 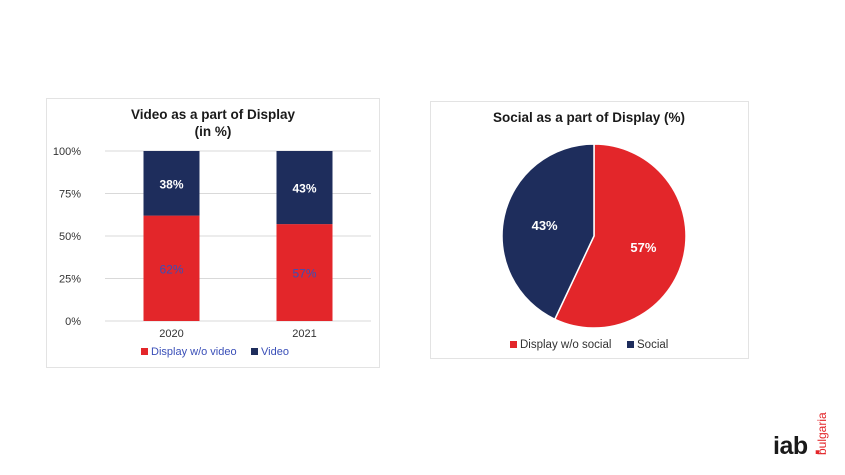 What do you see at coordinates (144, 351) in the screenshot?
I see `legend-swatch-display-wo-video` at bounding box center [144, 351].